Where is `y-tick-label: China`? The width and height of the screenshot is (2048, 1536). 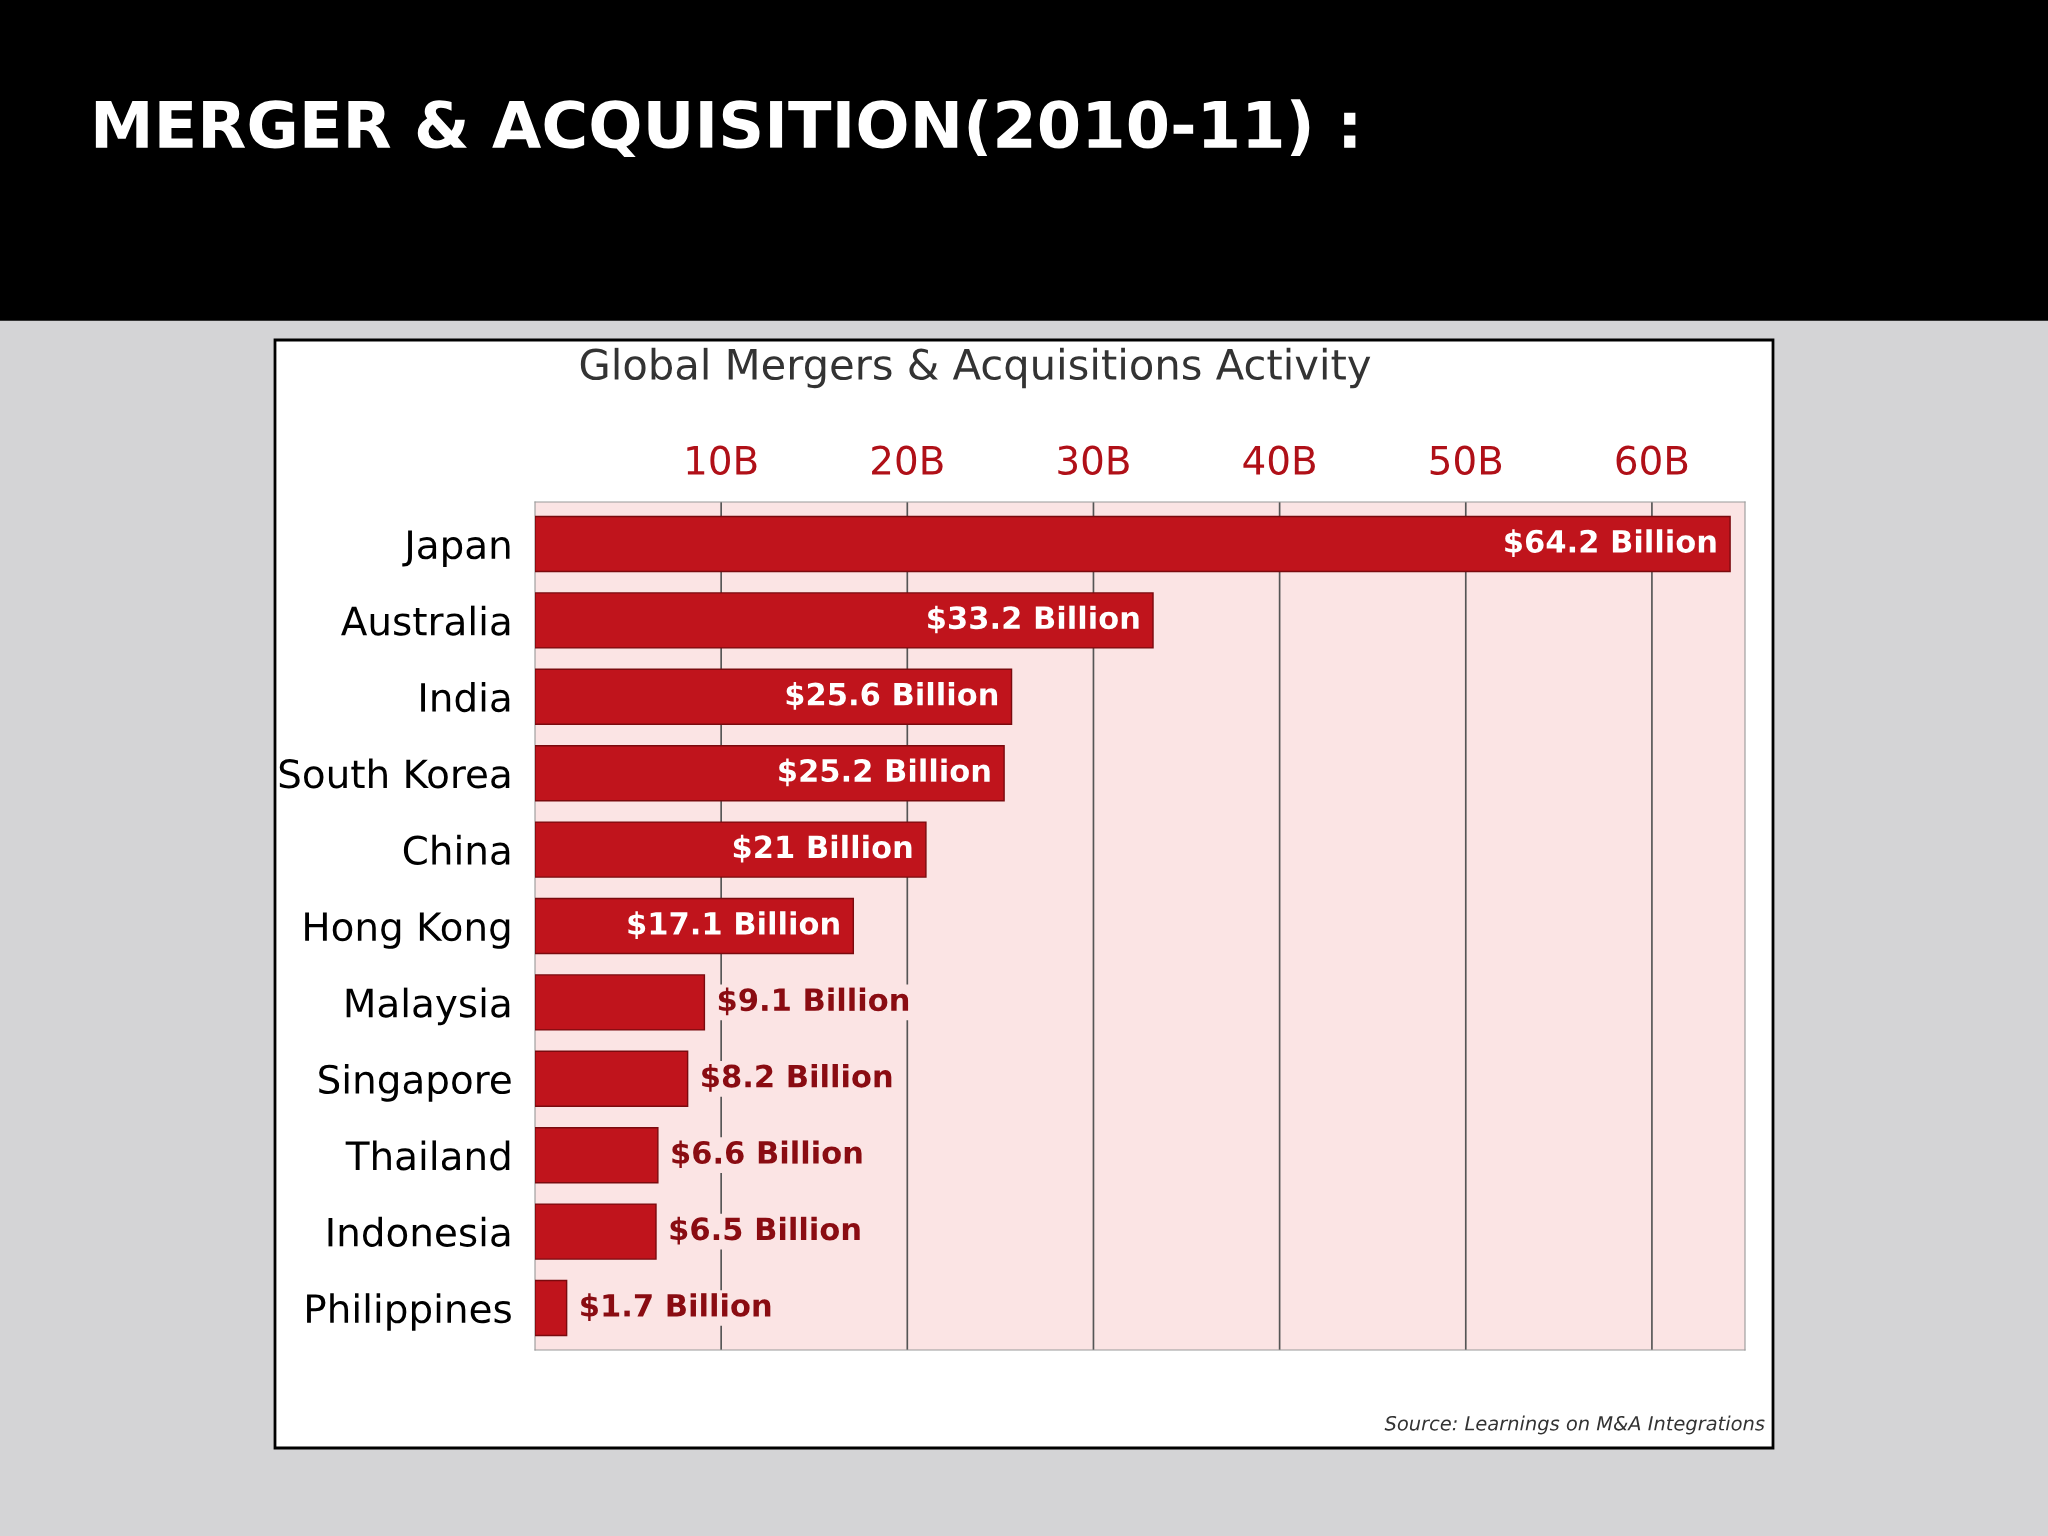 y-tick-label: China is located at coordinates (456, 849).